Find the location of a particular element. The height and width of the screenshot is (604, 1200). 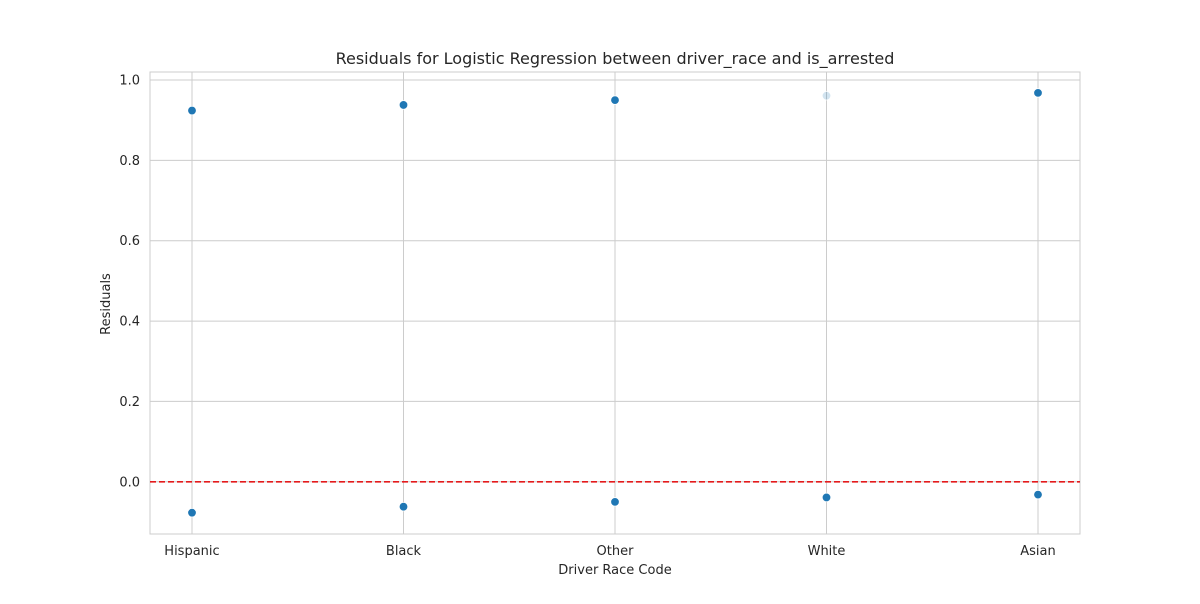

x-axis-label: Driver Race Code is located at coordinates (614, 570).